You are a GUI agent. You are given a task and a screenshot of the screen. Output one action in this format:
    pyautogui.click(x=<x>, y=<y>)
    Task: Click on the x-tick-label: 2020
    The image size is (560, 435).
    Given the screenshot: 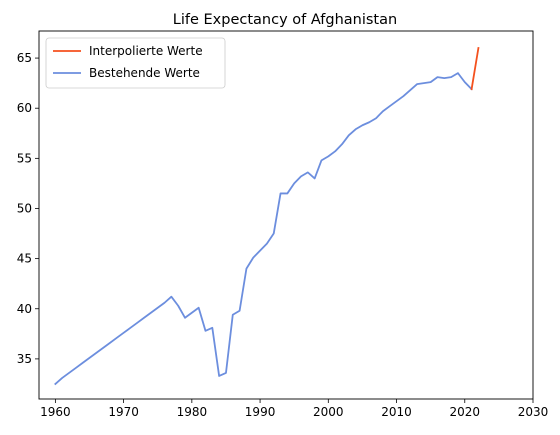 What is the action you would take?
    pyautogui.click(x=464, y=412)
    